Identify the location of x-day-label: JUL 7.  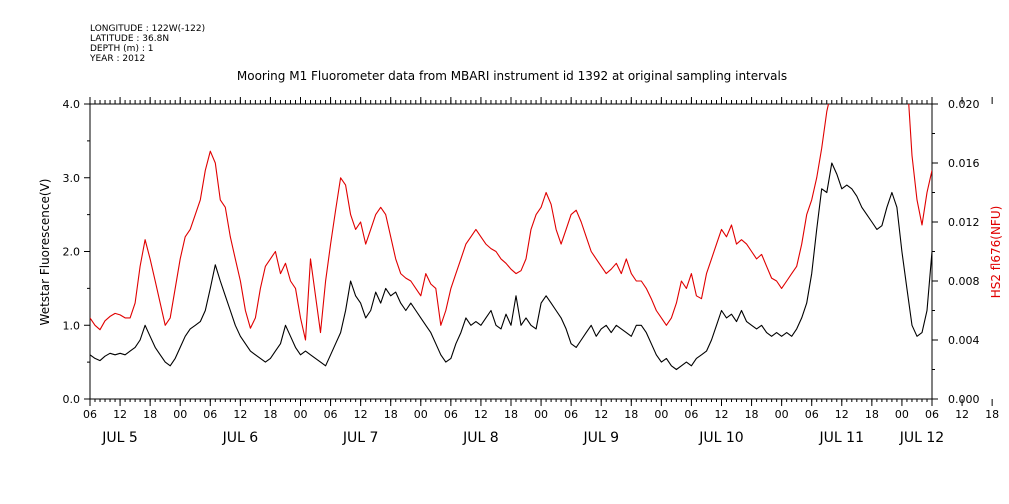
(360, 438).